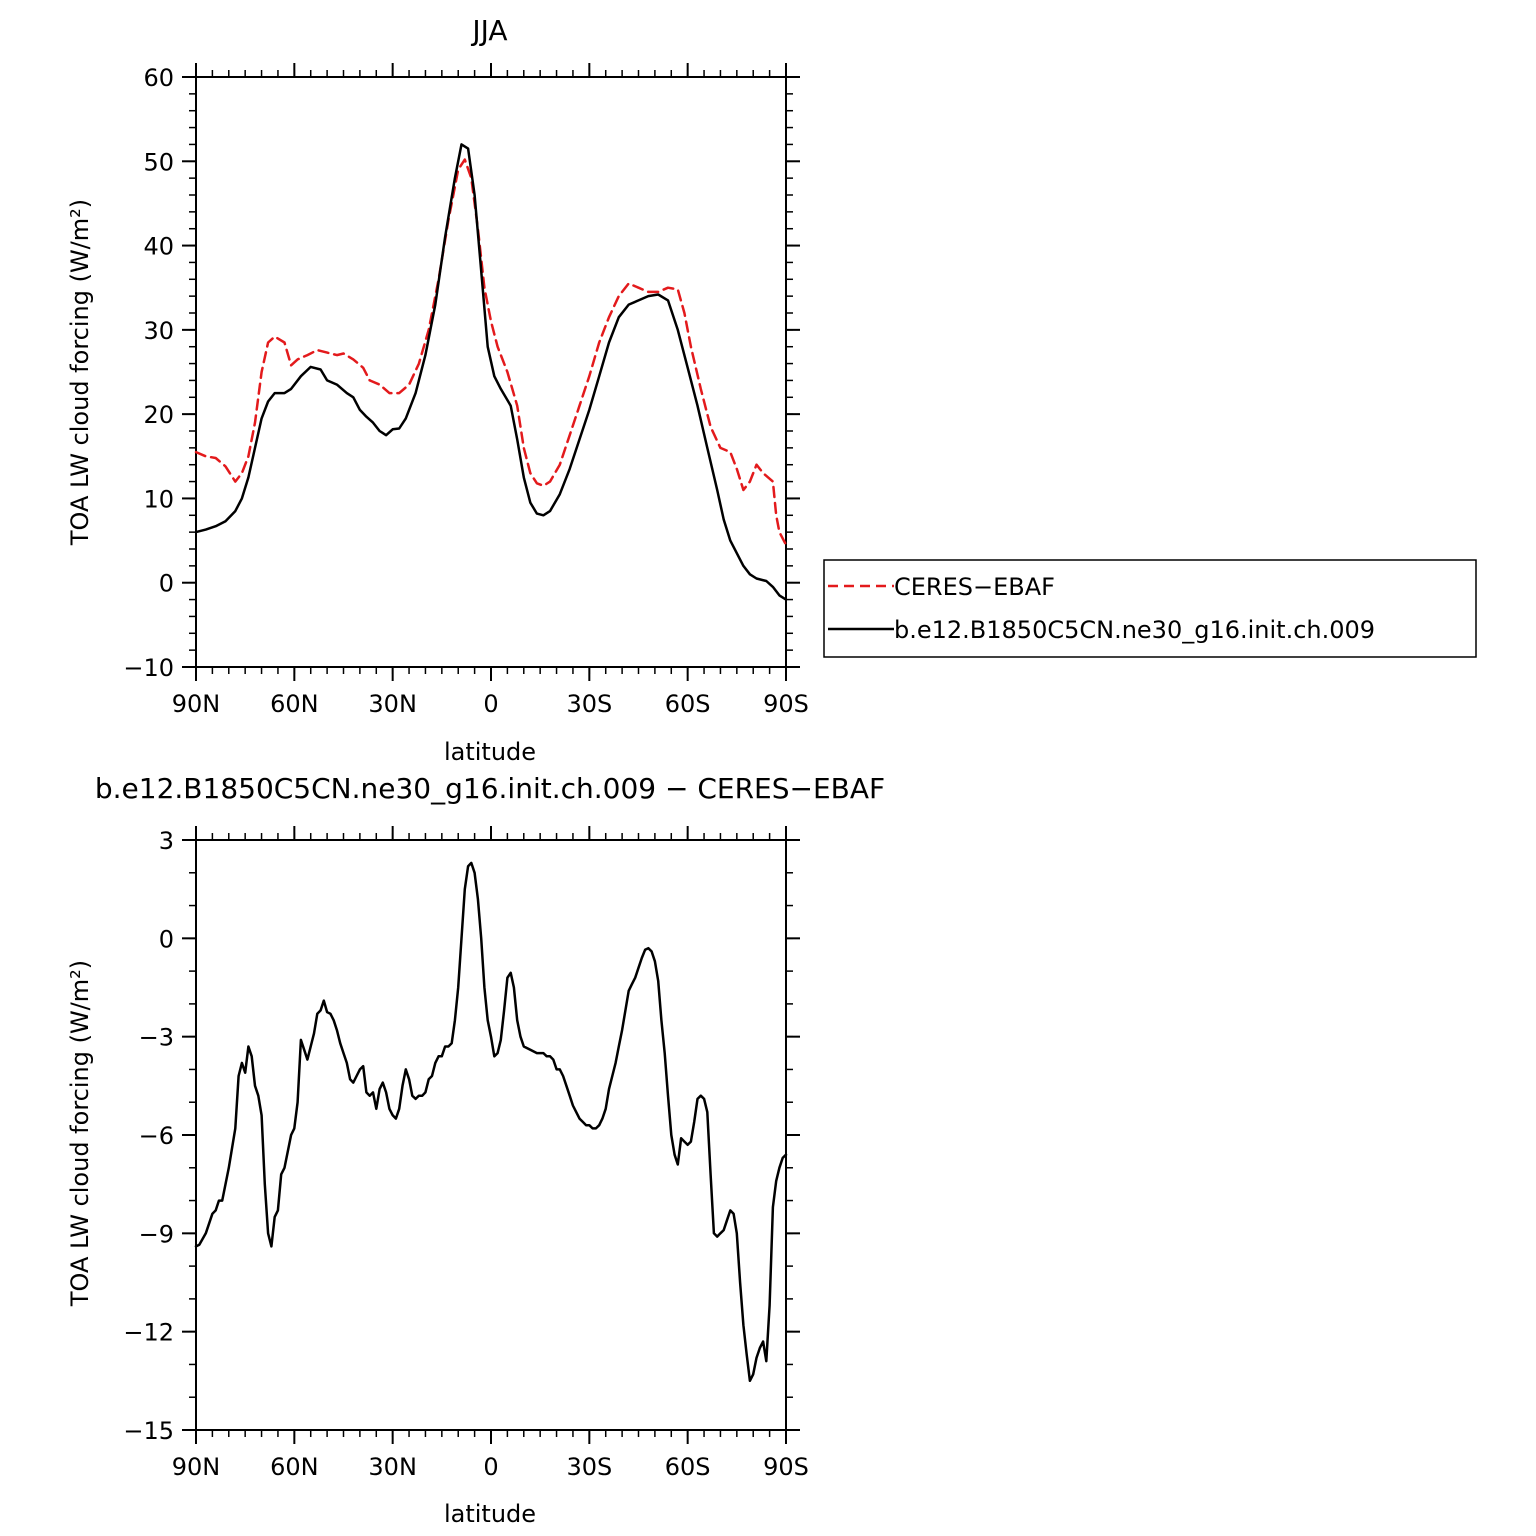  I want to click on bottom-y-tick-label: −15, so click(148, 1431).